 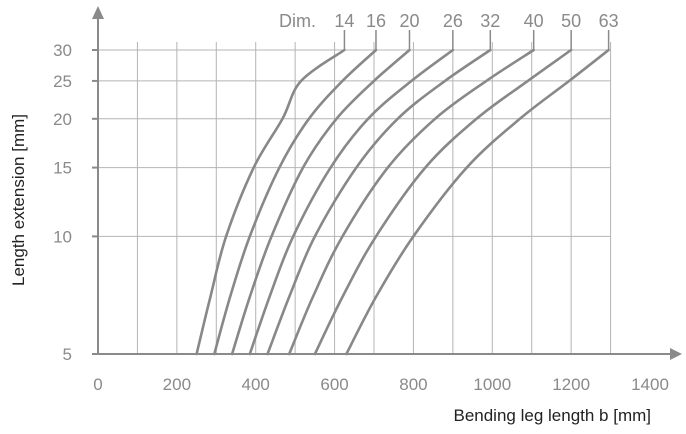 What do you see at coordinates (18, 200) in the screenshot?
I see `y-axis-label: Length extension [mm]` at bounding box center [18, 200].